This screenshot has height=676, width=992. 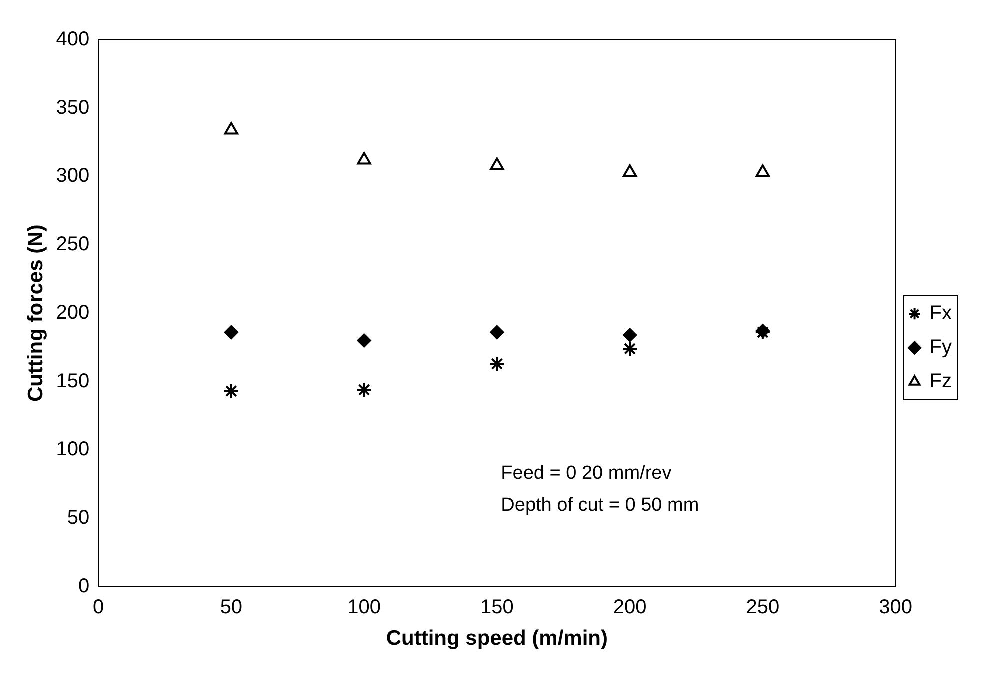 What do you see at coordinates (586, 473) in the screenshot?
I see `annotation: Feed = 0 20 mm/rev` at bounding box center [586, 473].